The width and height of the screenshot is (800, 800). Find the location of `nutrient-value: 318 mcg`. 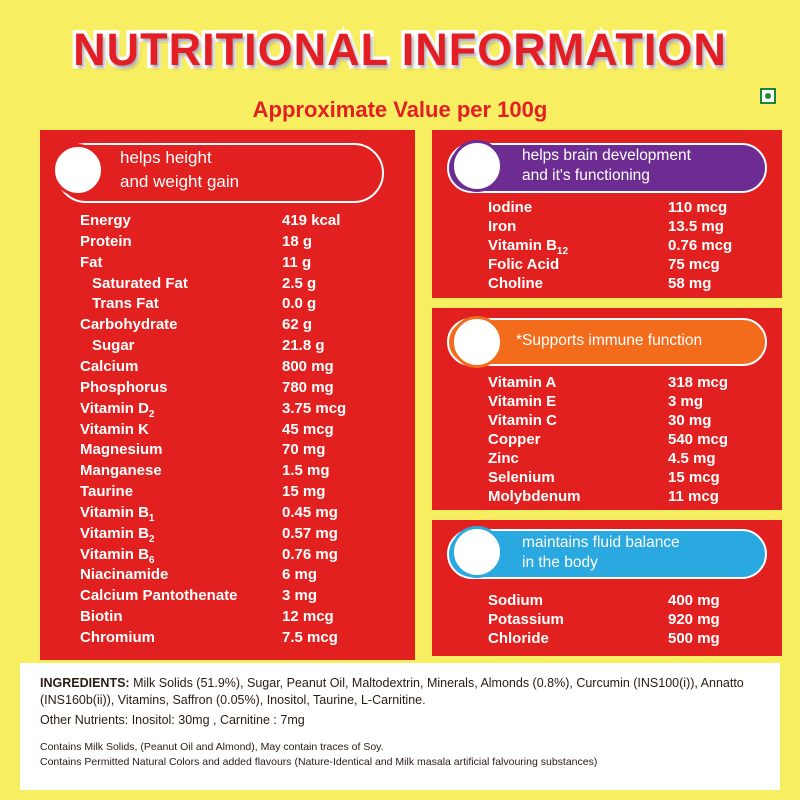

nutrient-value: 318 mcg is located at coordinates (698, 382).